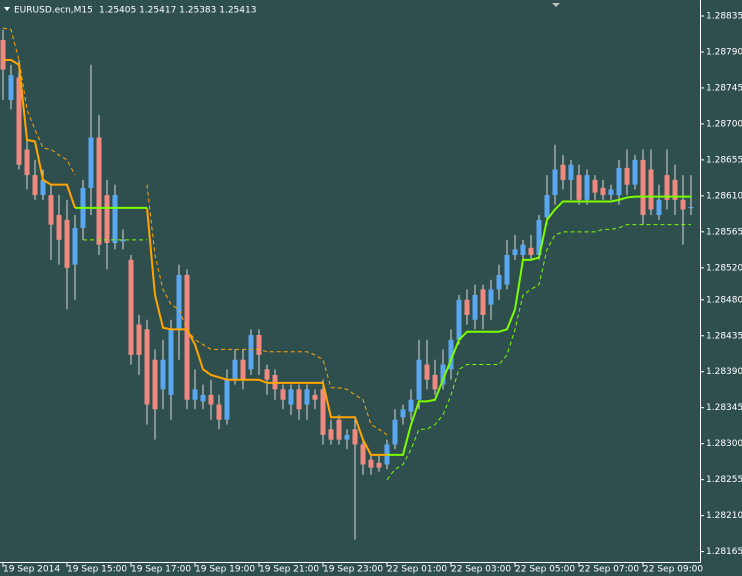 This screenshot has height=576, width=742. I want to click on y-tick-label: 1.28790, so click(724, 52).